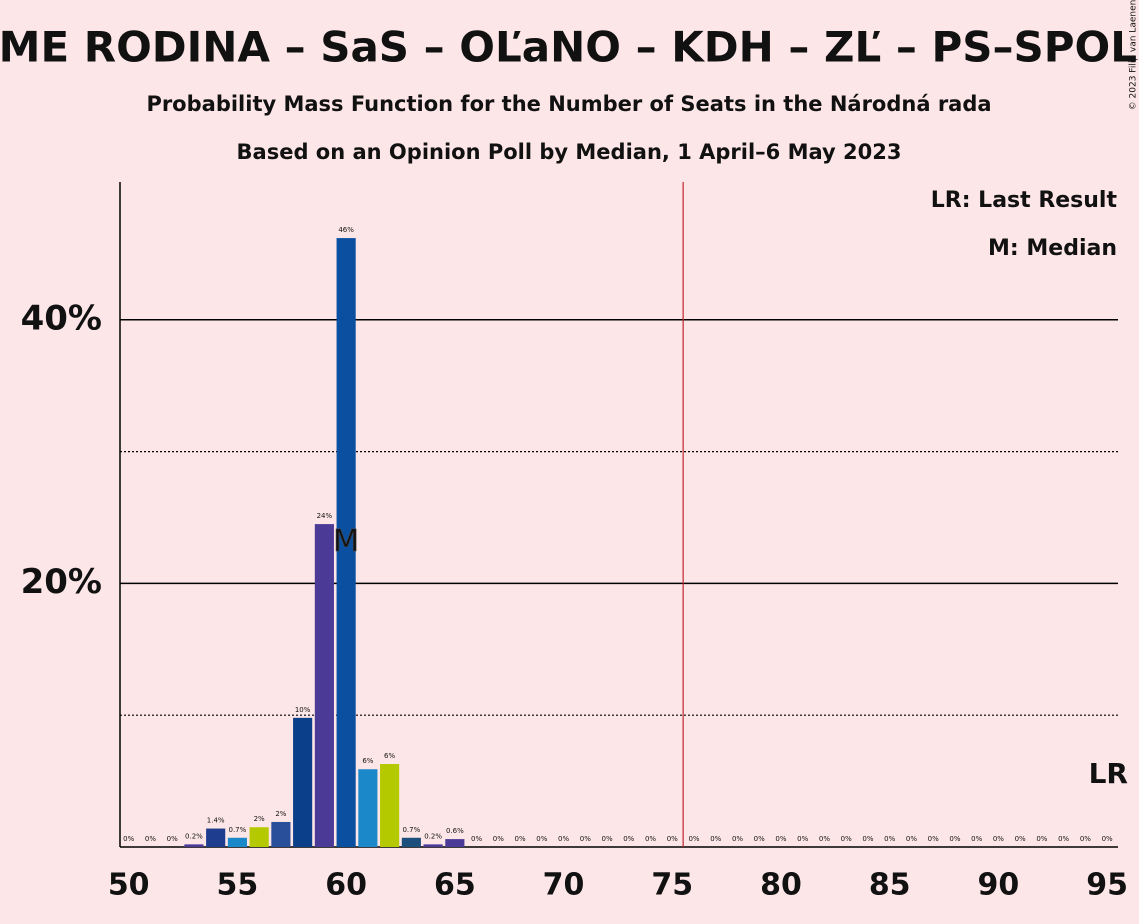 Image resolution: width=1139 pixels, height=924 pixels. Describe the element at coordinates (216, 821) in the screenshot. I see `value-label: 1.4%` at that location.